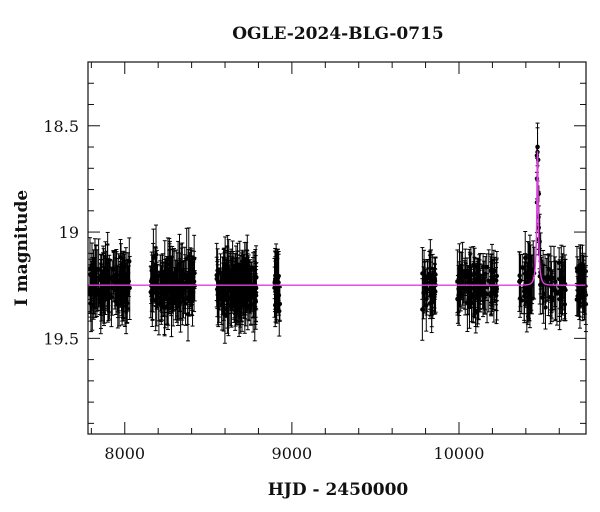 Image resolution: width=600 pixels, height=512 pixels. Describe the element at coordinates (61, 126) in the screenshot. I see `y-tick-label: 18.5` at that location.